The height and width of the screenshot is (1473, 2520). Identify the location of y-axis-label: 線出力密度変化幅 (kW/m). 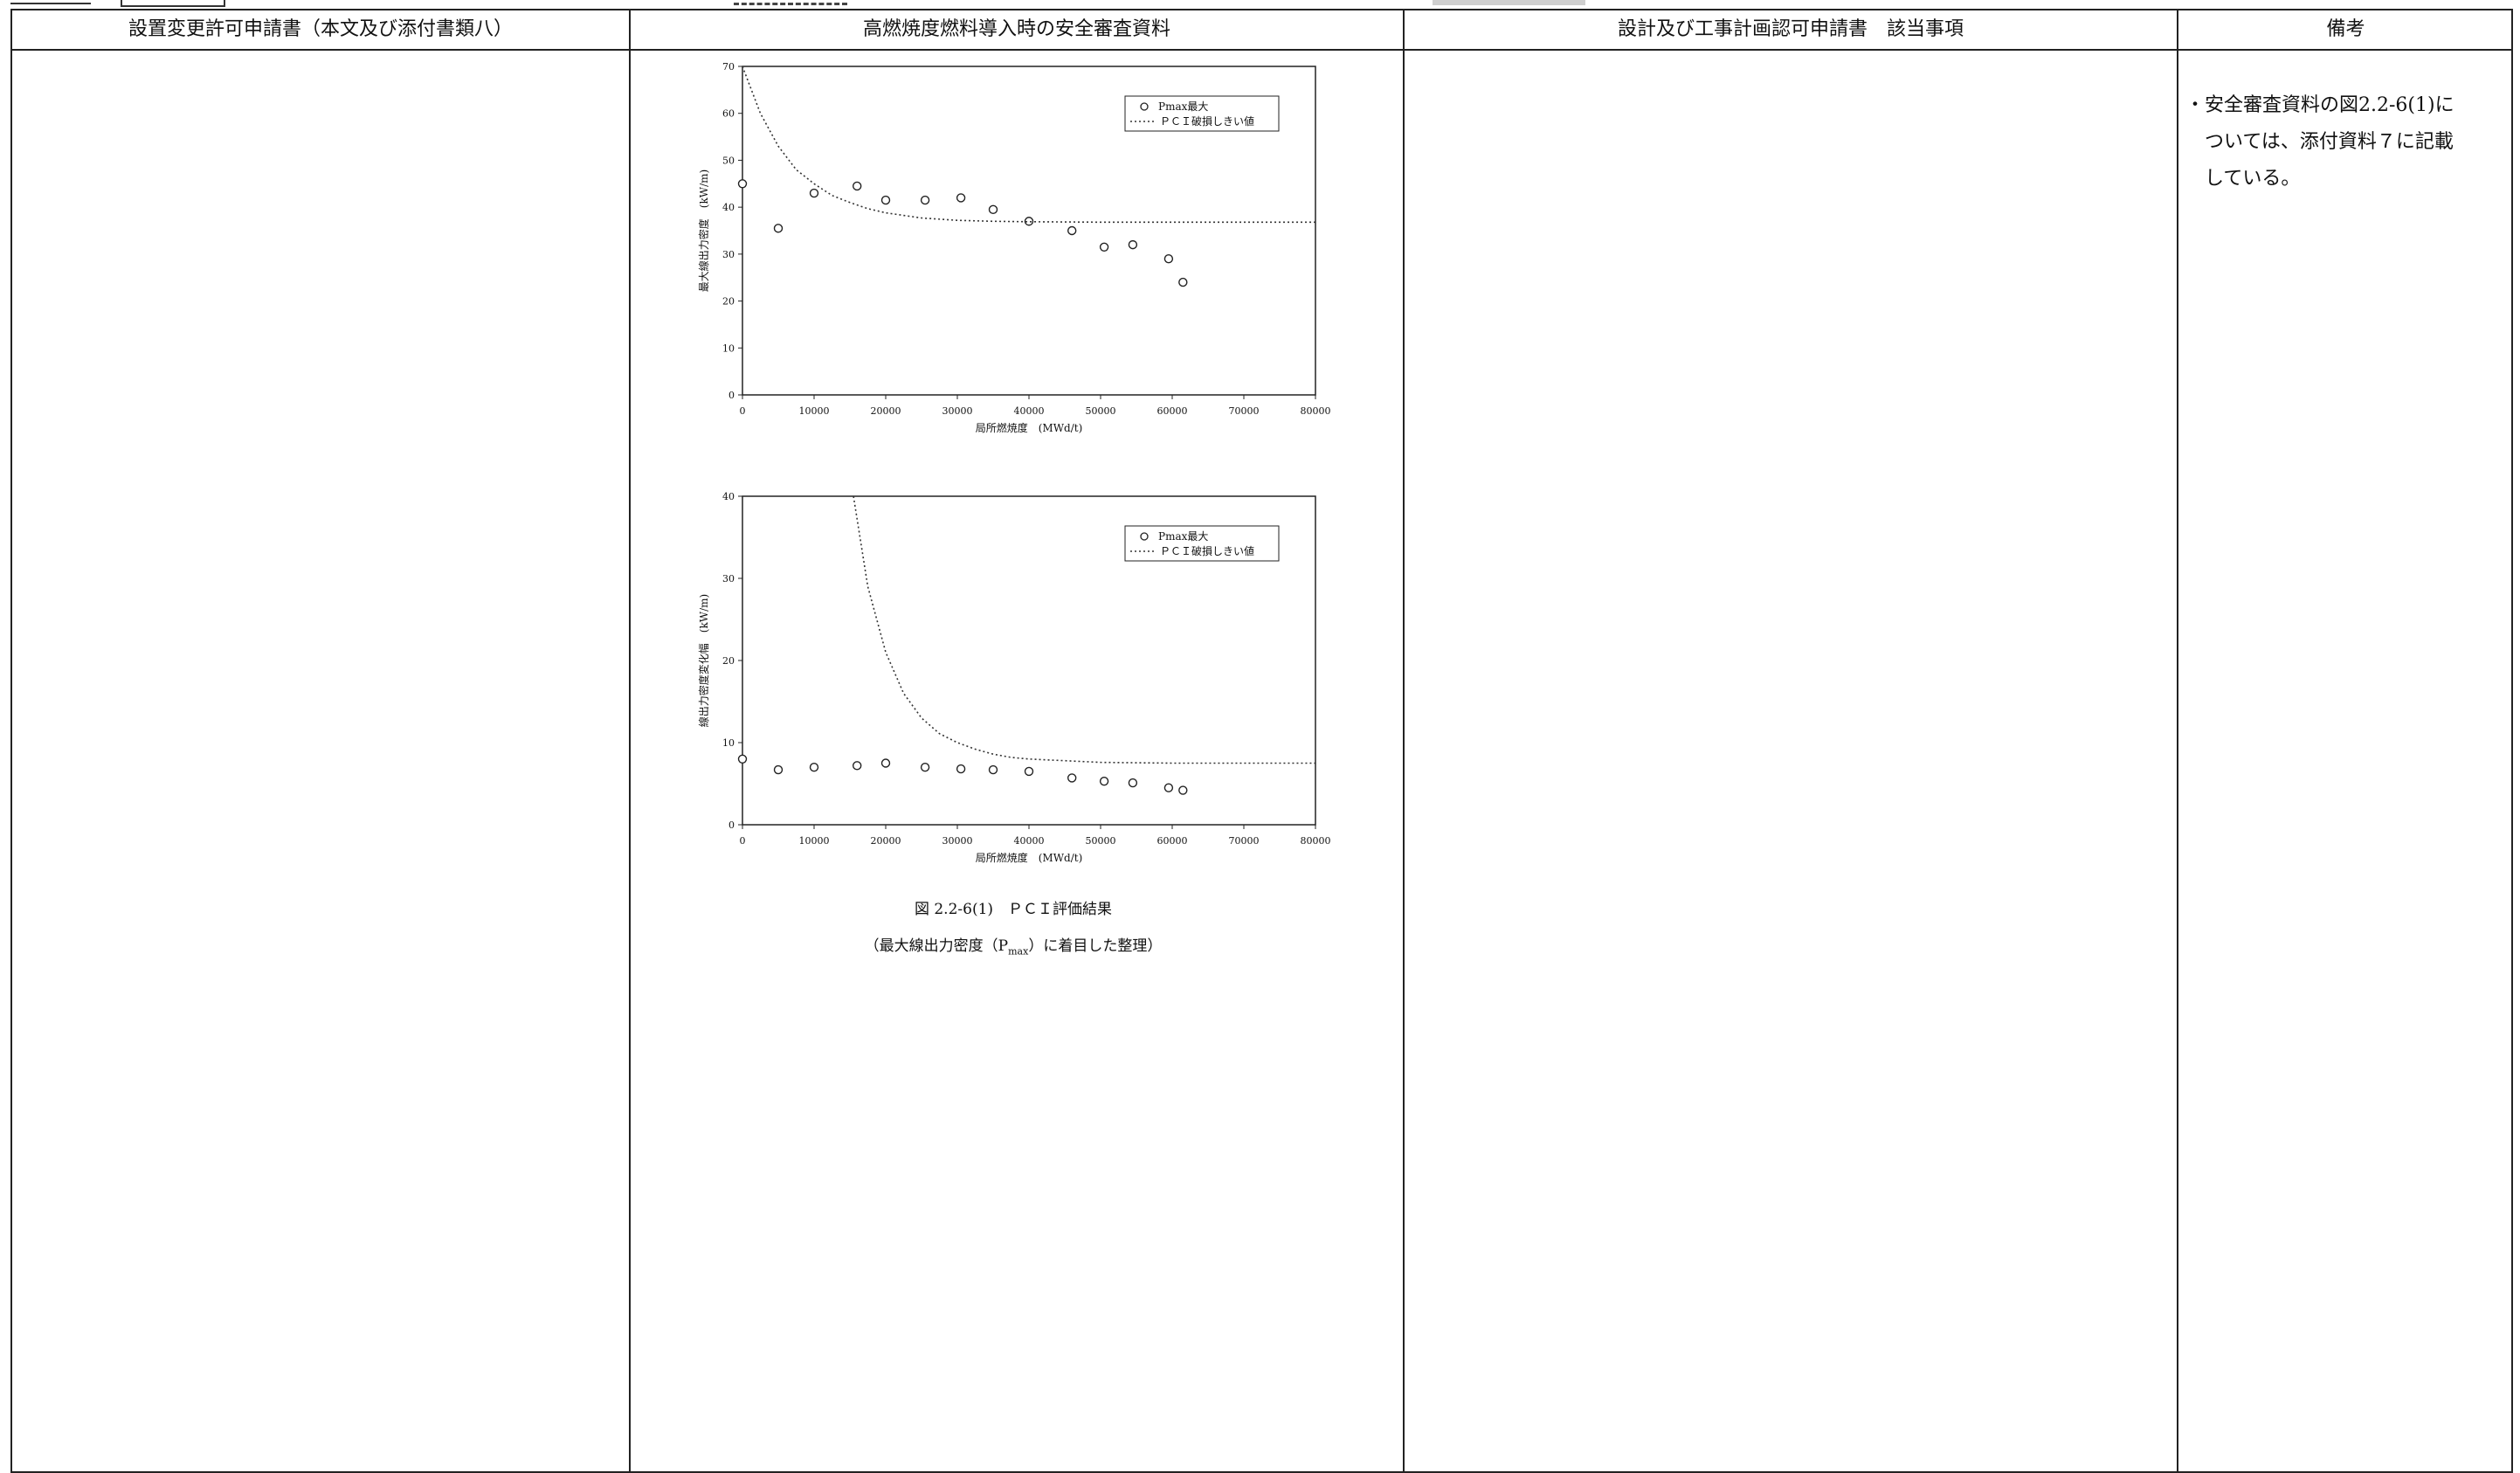
(703, 660).